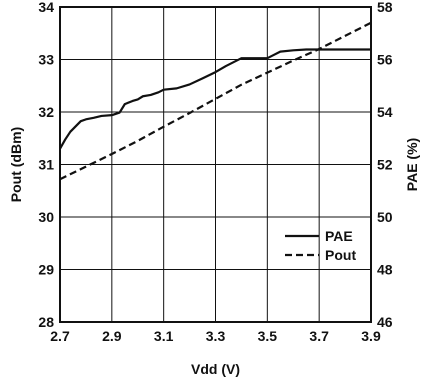  Describe the element at coordinates (216, 336) in the screenshot. I see `x-tick-label: 3.3` at that location.